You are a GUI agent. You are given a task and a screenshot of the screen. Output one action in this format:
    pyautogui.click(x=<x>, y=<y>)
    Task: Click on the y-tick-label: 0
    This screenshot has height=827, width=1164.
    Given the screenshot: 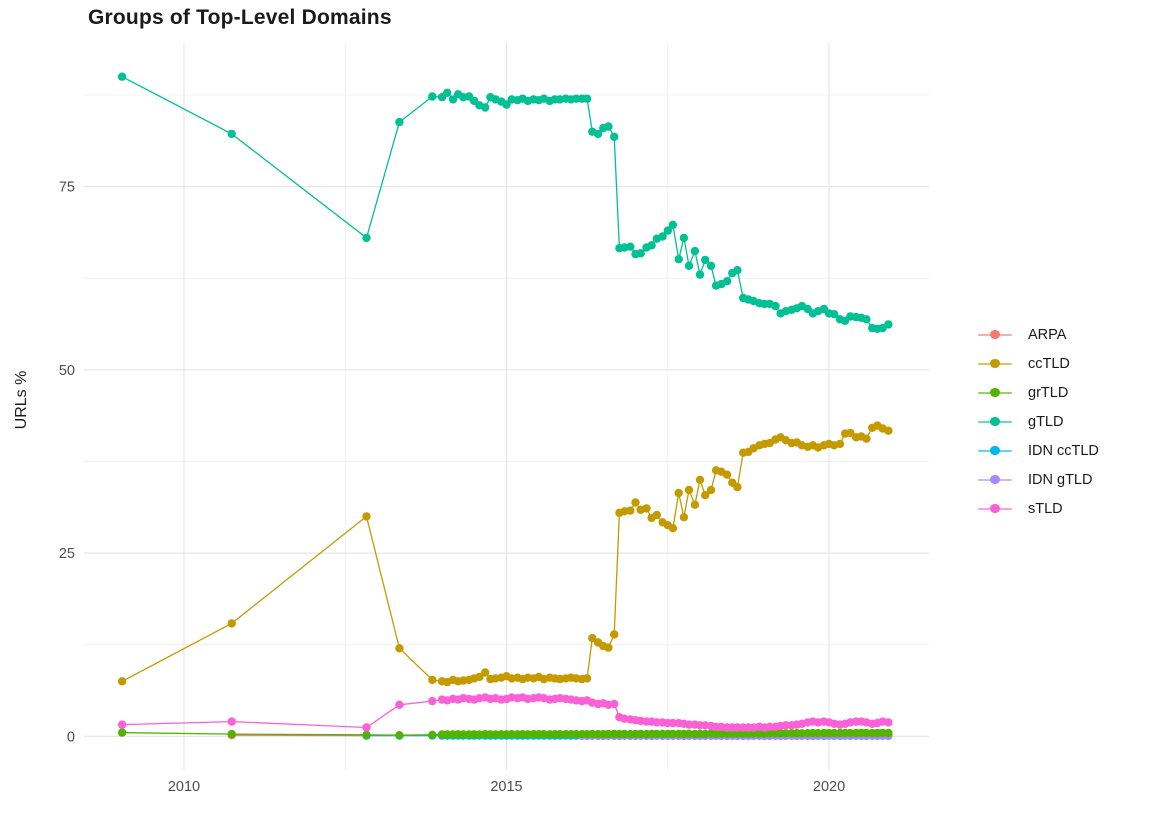 What is the action you would take?
    pyautogui.click(x=71, y=737)
    